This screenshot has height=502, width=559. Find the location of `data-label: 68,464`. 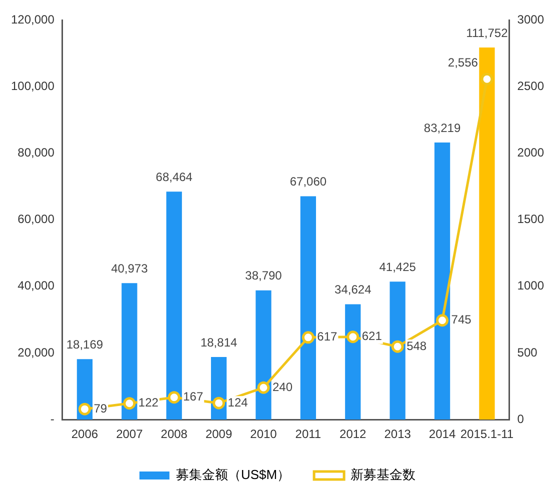

data-label: 68,464 is located at coordinates (174, 177).